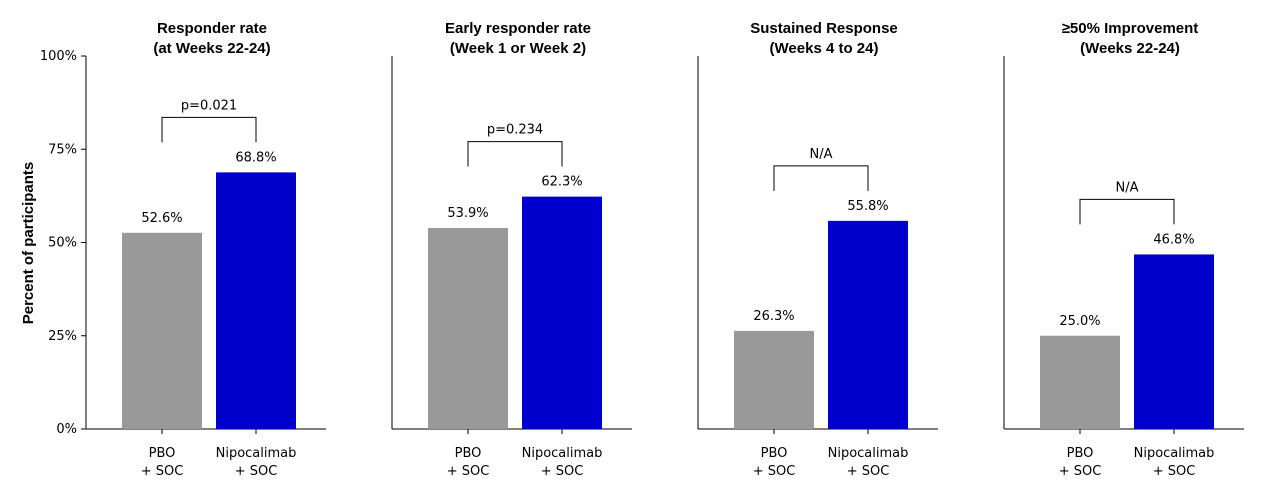  Describe the element at coordinates (212, 28) in the screenshot. I see `panel-title-line1: Responder rate` at that location.